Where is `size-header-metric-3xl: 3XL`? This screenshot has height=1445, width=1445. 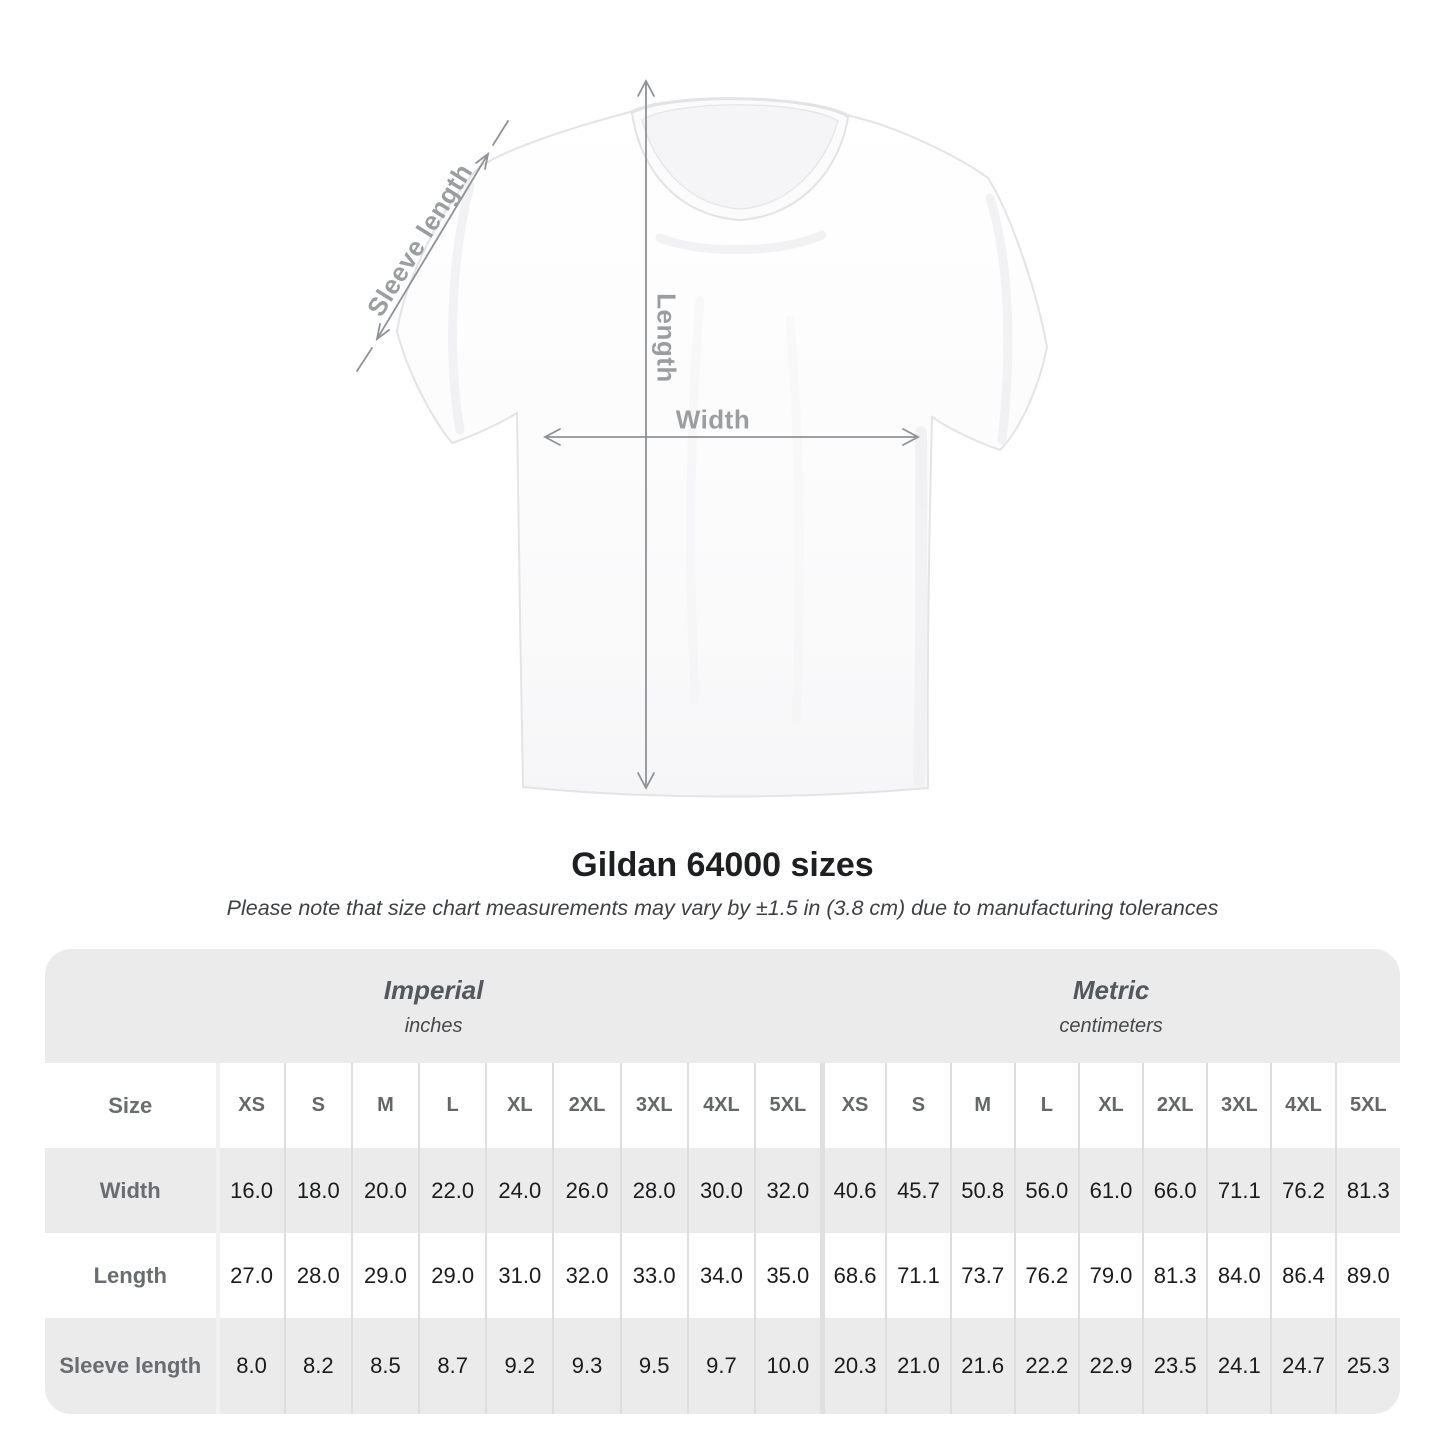 size-header-metric-3xl: 3XL is located at coordinates (1239, 1105).